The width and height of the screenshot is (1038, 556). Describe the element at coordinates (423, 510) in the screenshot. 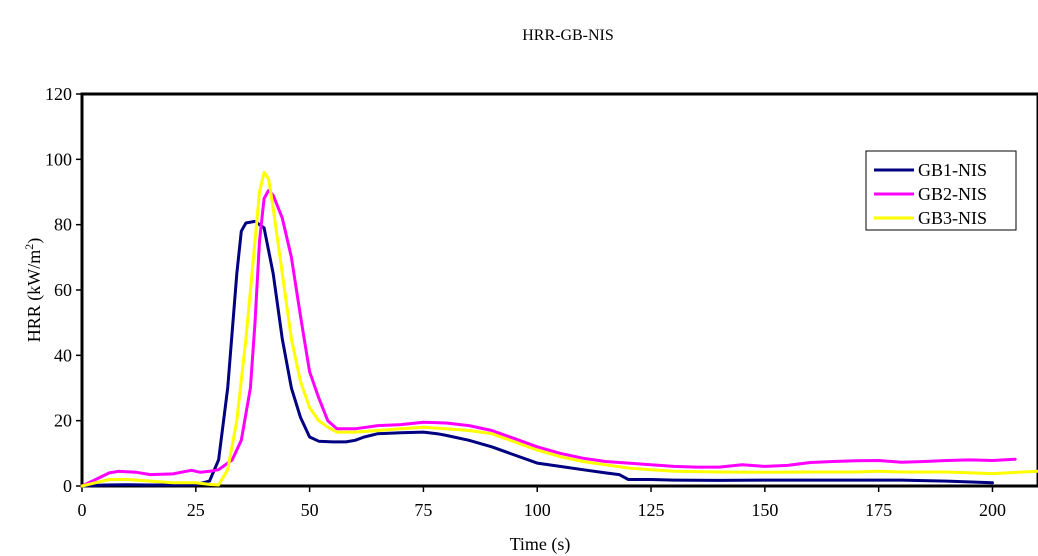

I see `x-tick-label: 75` at that location.